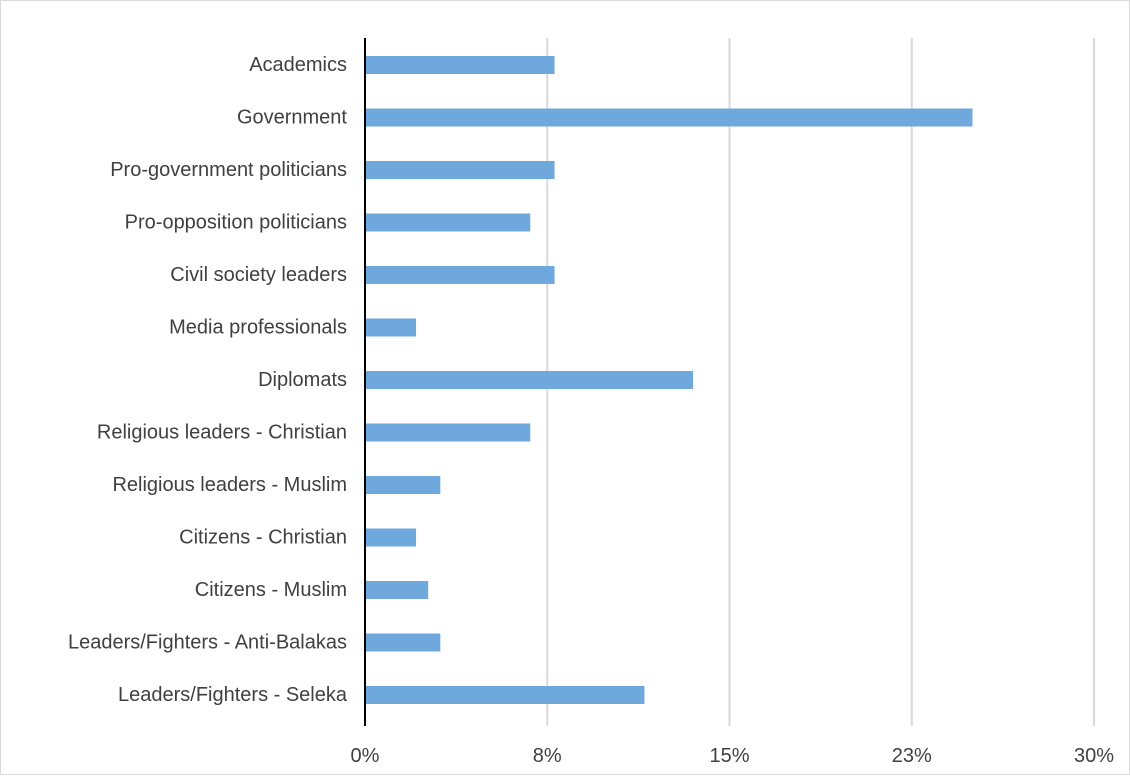 This screenshot has height=781, width=1130. What do you see at coordinates (298, 65) in the screenshot?
I see `category-label: Academics` at bounding box center [298, 65].